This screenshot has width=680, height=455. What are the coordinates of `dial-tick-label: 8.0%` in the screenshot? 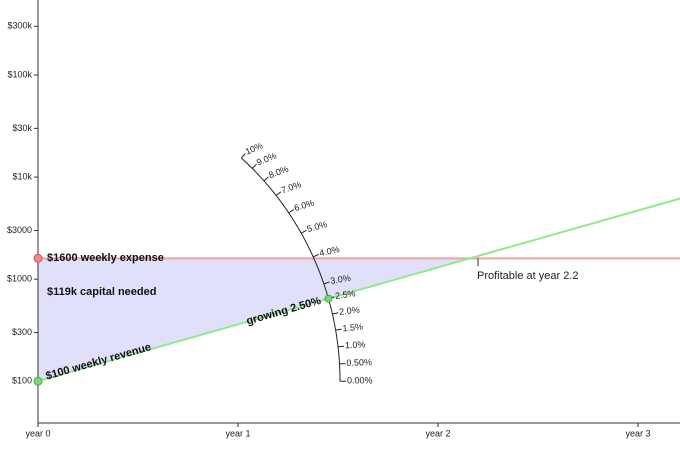 It's located at (278, 172).